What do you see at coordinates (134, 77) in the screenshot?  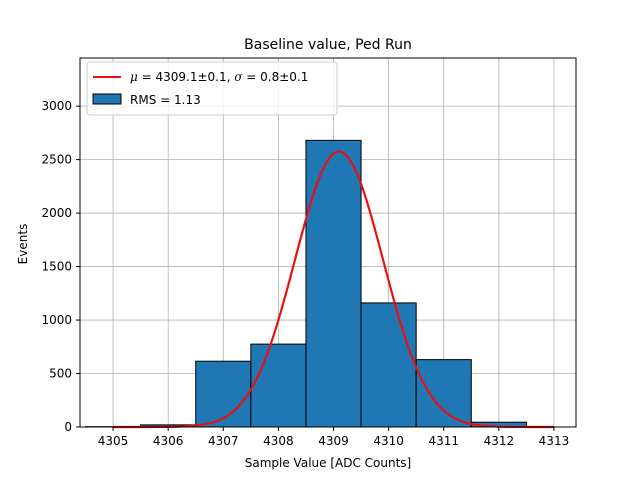 I see `legend-mu-symbol: μ` at bounding box center [134, 77].